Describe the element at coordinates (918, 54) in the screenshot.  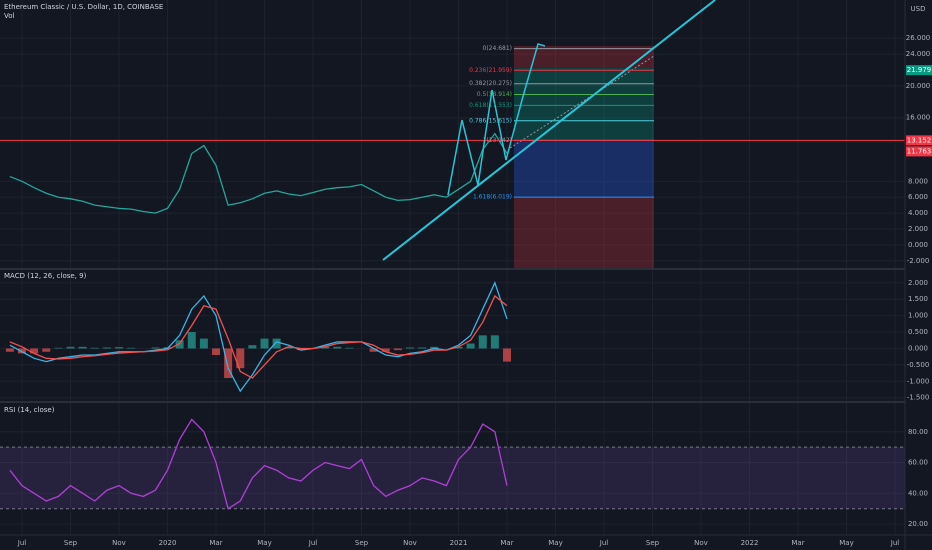
I see `y-tick-label: 24.000` at that location.